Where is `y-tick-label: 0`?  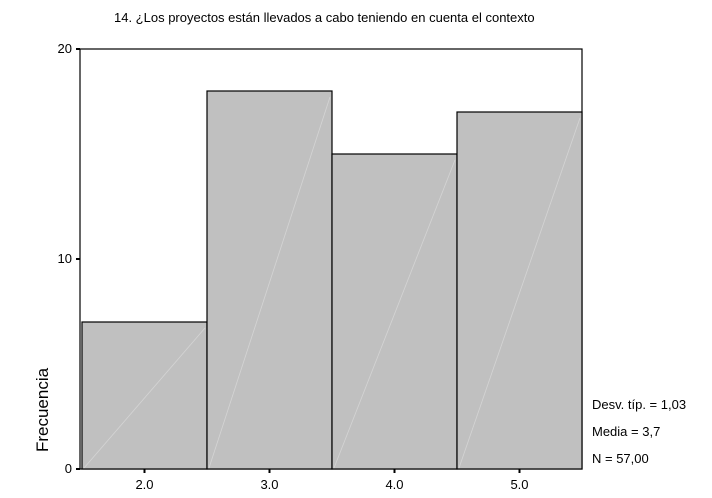 y-tick-label: 0 is located at coordinates (68, 468).